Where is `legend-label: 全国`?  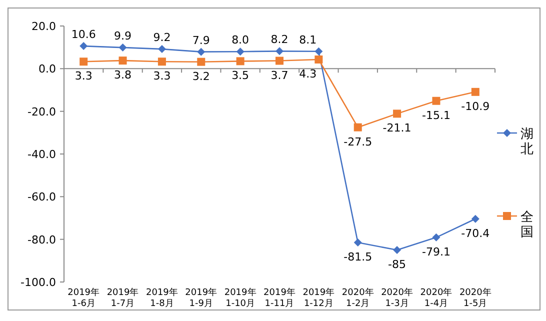
legend-label: 全国 is located at coordinates (527, 225).